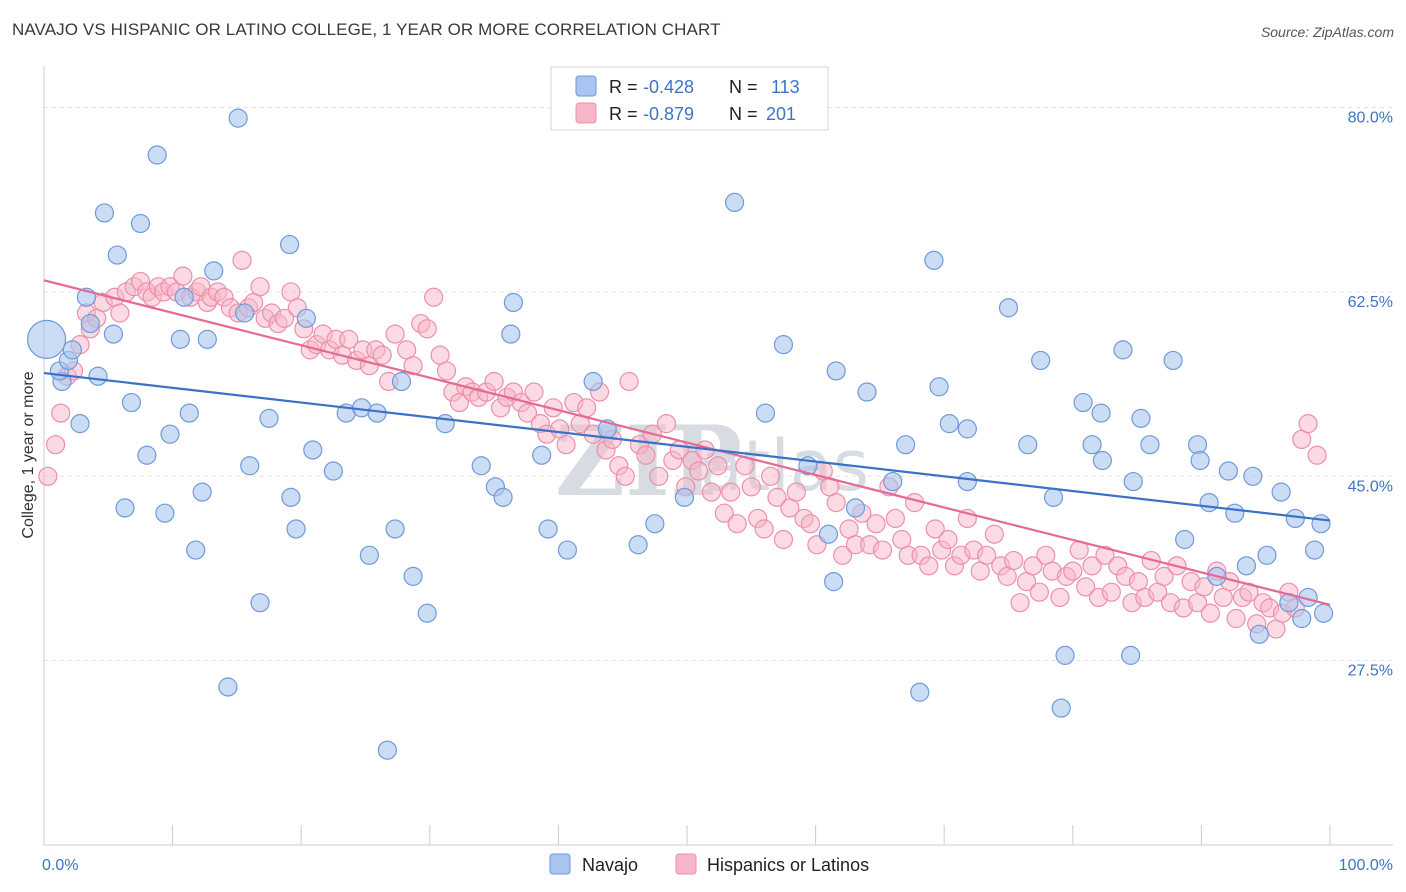 This screenshot has height=892, width=1406. I want to click on y-axis-label: College, 1 year or more, so click(28, 454).